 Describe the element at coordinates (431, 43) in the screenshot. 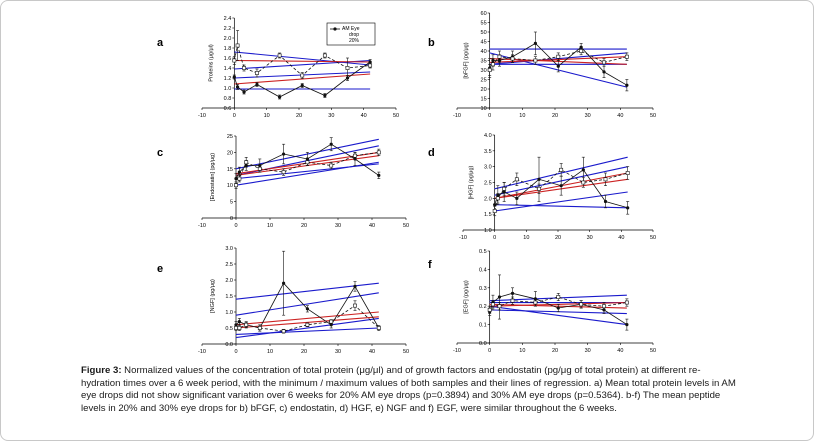

I see `panel-label: b` at that location.